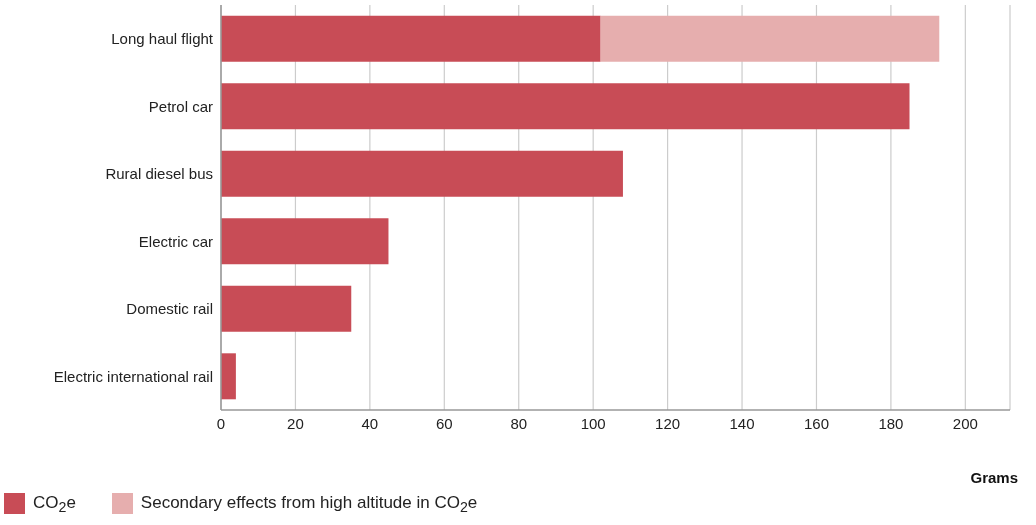 This screenshot has height=525, width=1036. I want to click on x-tick-label: 180, so click(891, 423).